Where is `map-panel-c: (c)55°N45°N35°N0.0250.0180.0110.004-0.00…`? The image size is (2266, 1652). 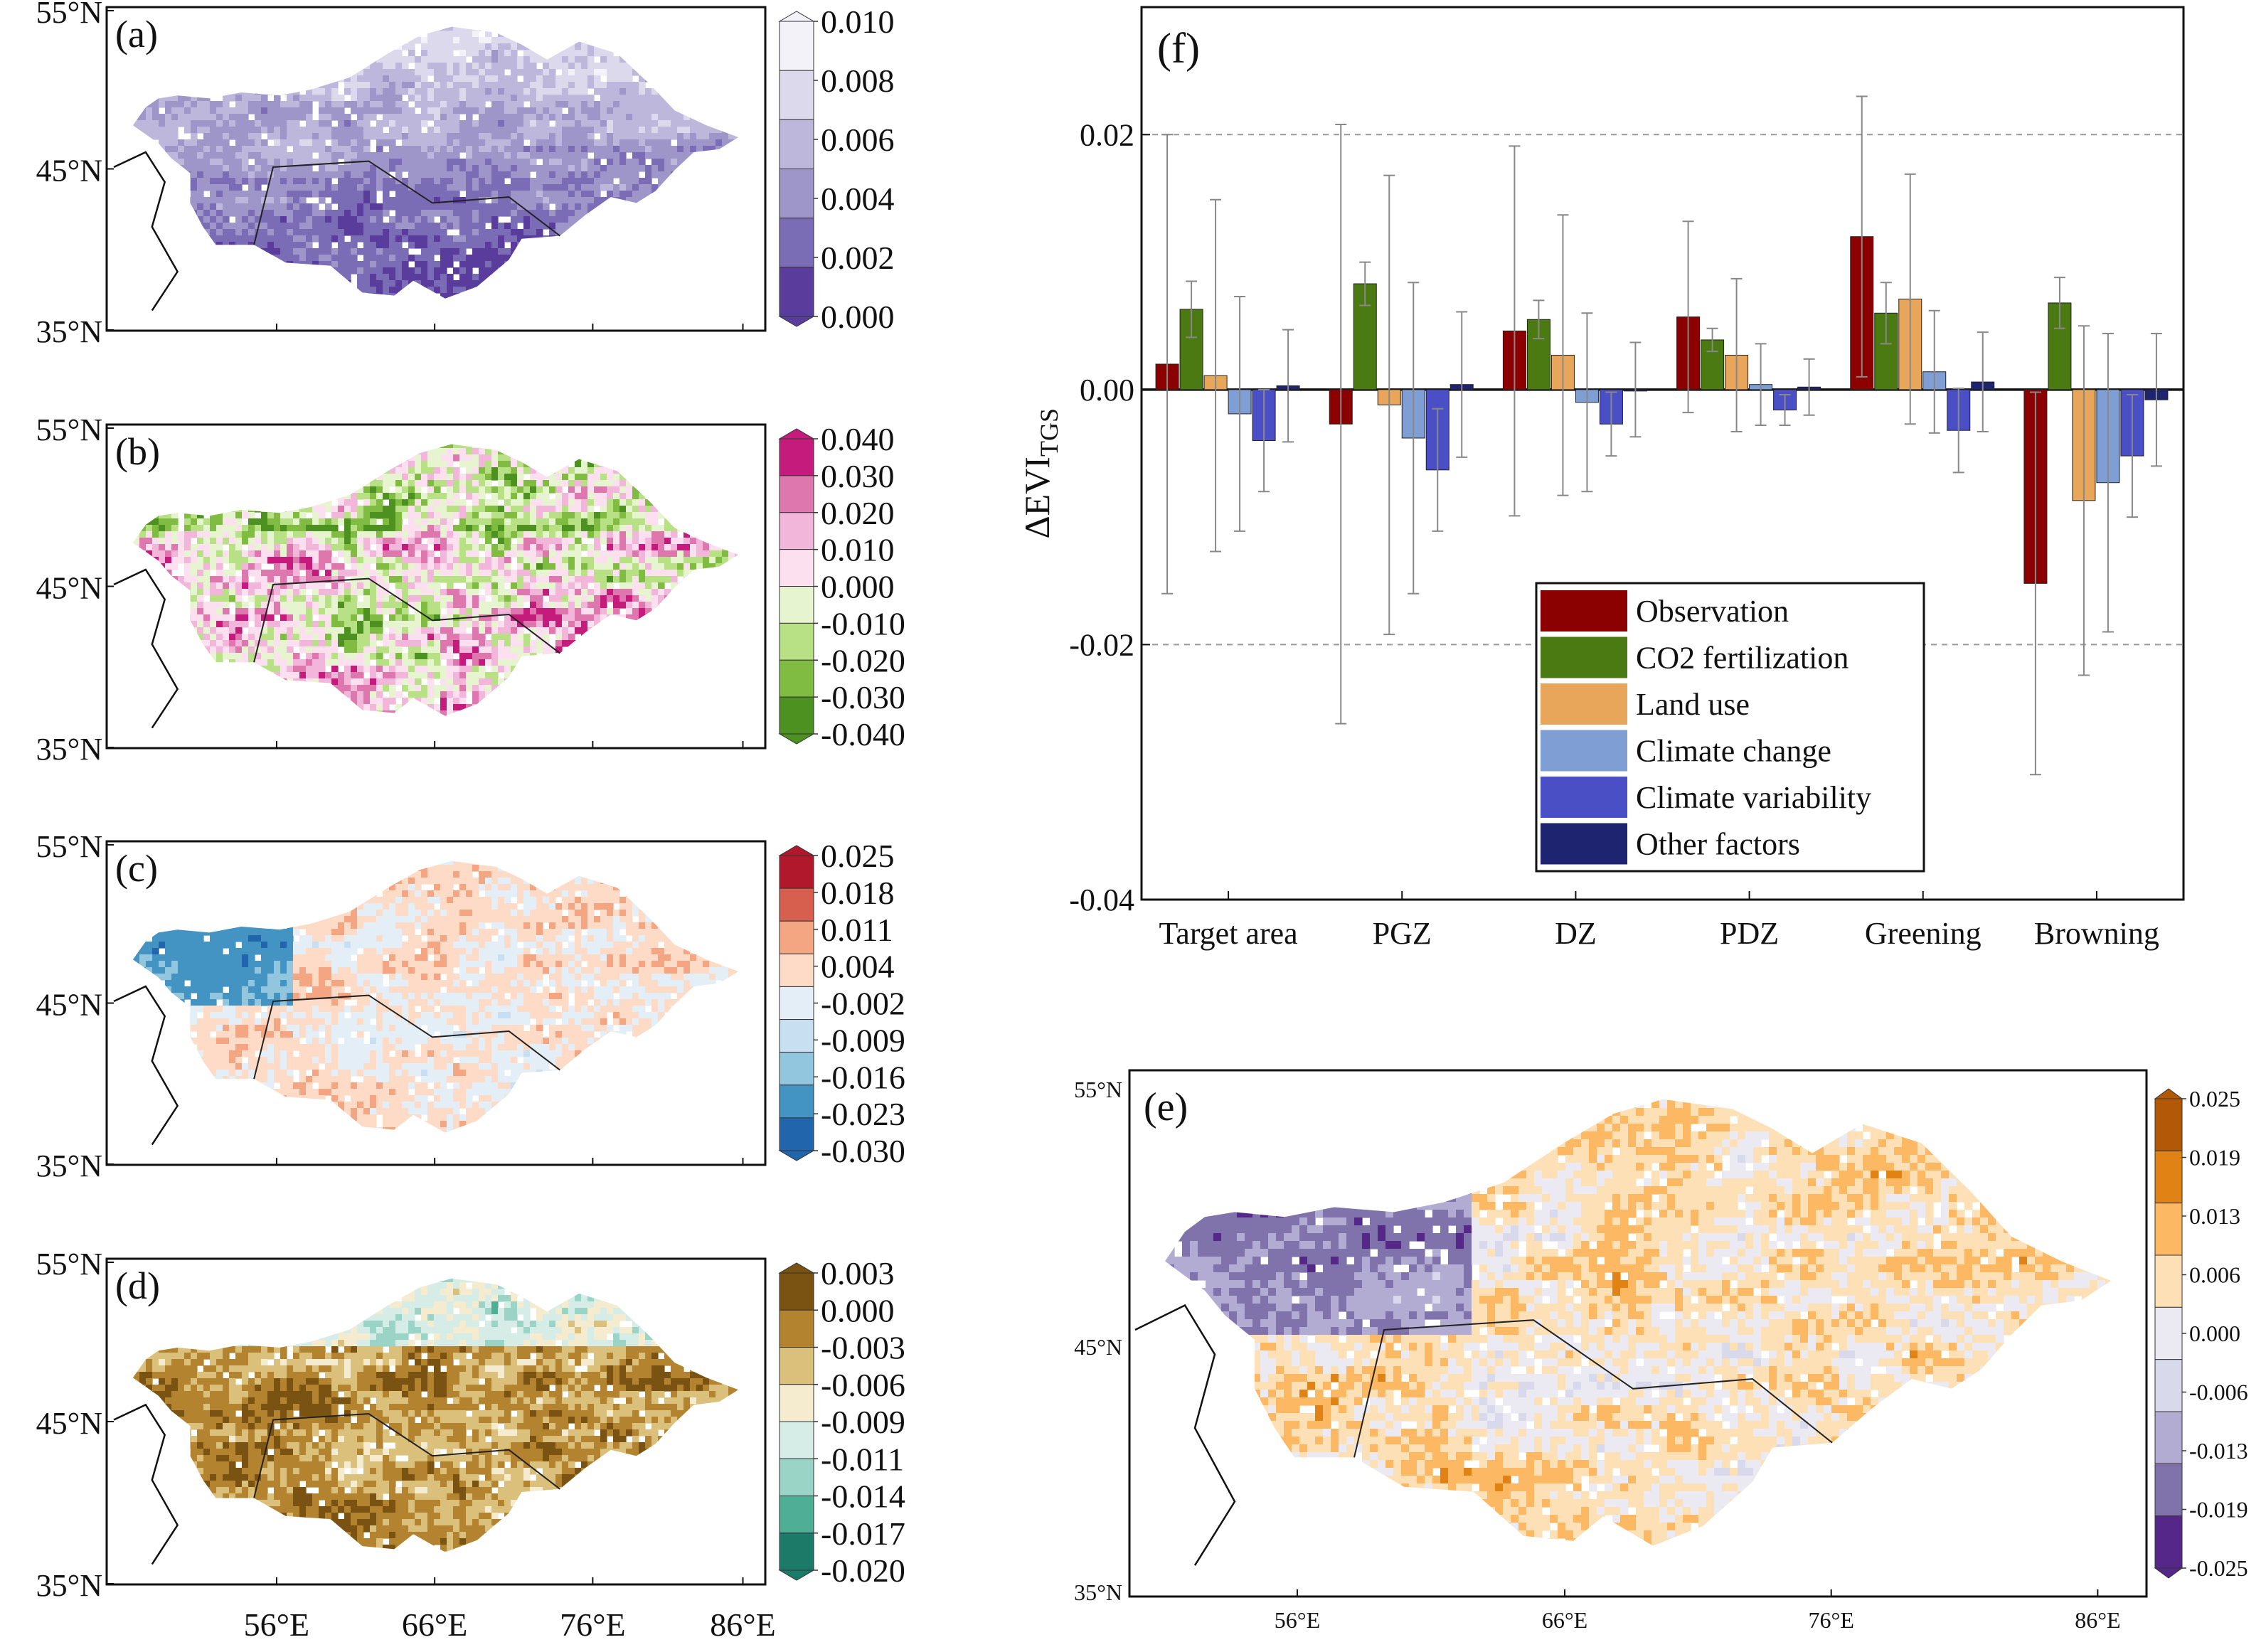 map-panel-c: (c)55°N45°N35°N0.0250.0180.0110.004-0.00… is located at coordinates (470, 1006).